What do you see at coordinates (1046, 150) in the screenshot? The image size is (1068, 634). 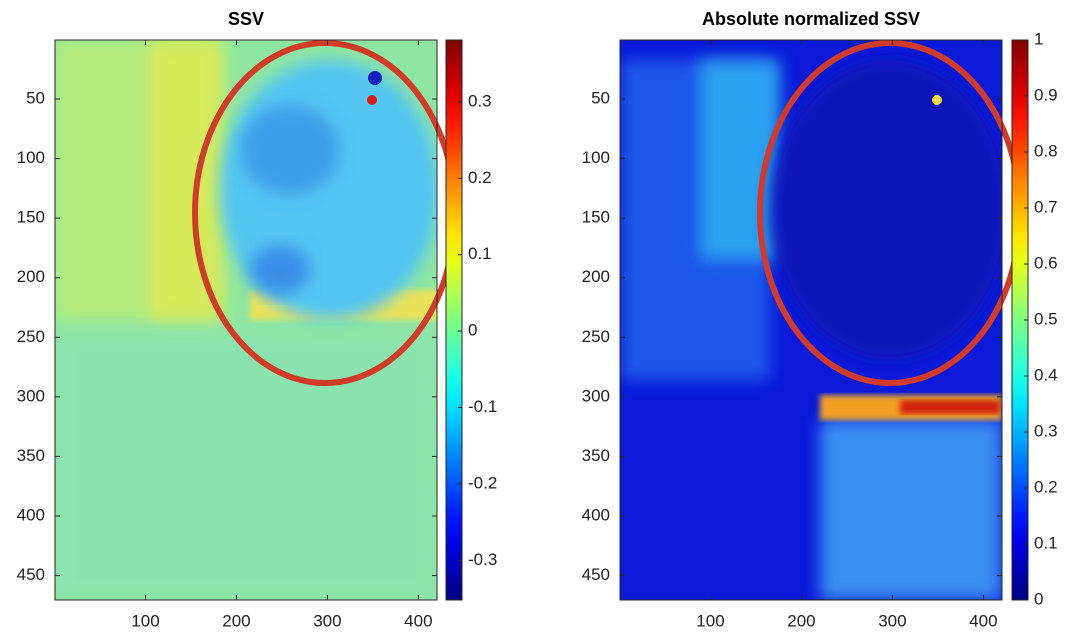 I see `colorbar-tick-label: 0.8` at bounding box center [1046, 150].